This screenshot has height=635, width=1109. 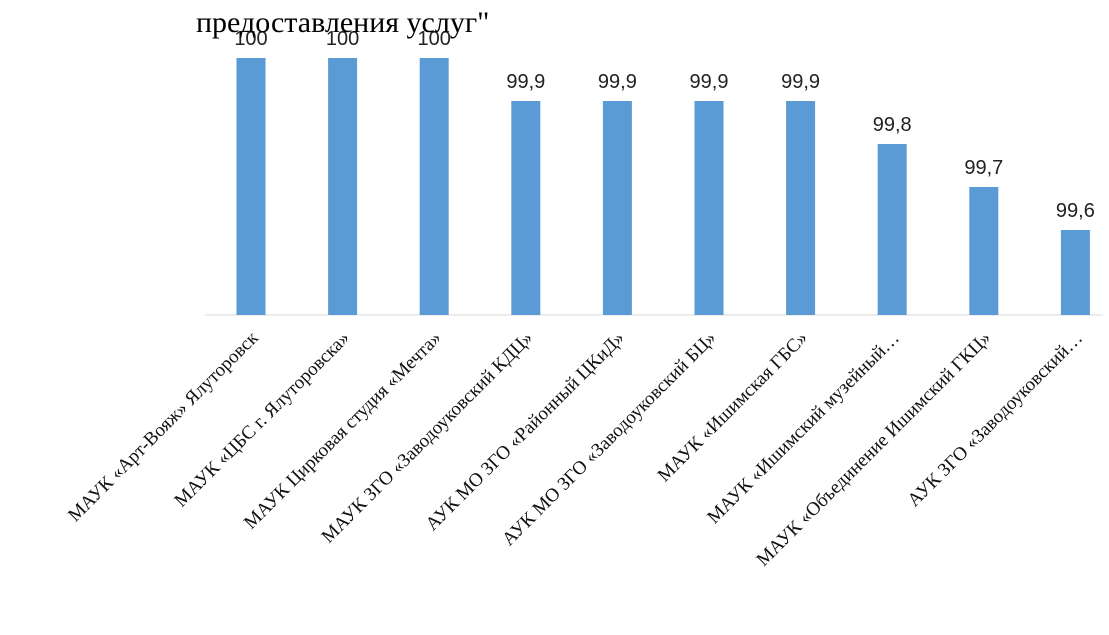 I want to click on data-label-7: 99,9, so click(x=800, y=82).